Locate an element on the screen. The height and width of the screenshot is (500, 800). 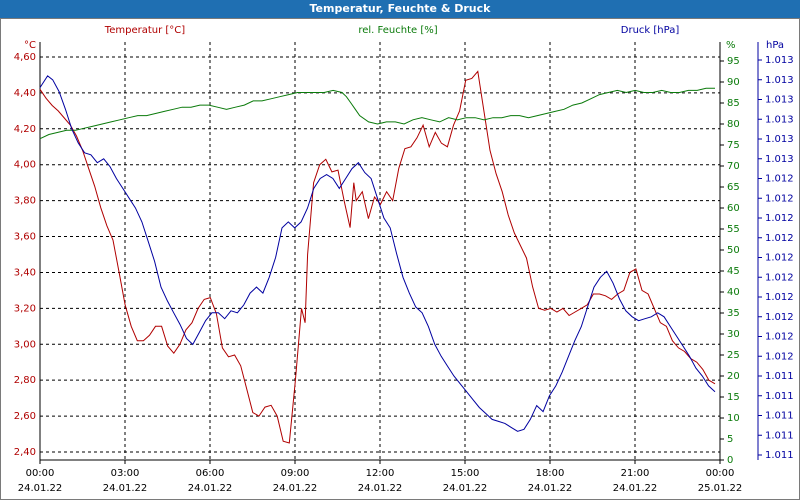
x-tick-label-time: 03:00 is located at coordinates (125, 473).